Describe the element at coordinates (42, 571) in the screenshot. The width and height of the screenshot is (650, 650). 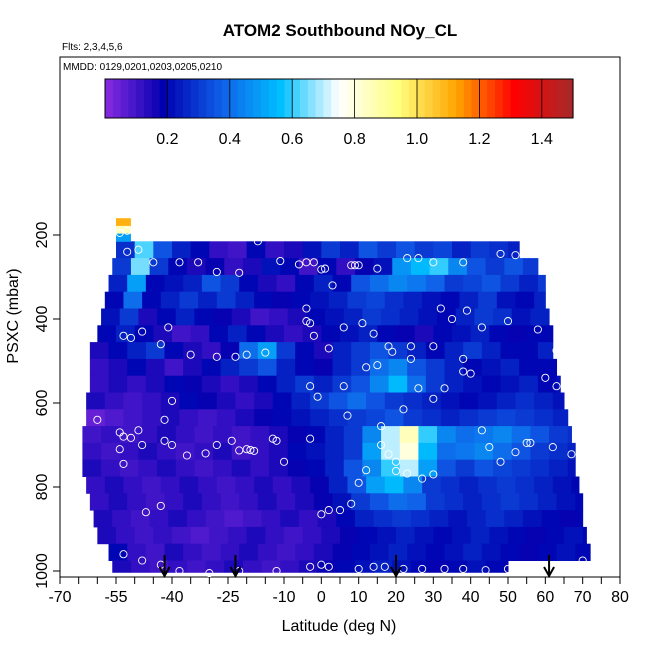
I see `y-tick-label: 1000` at that location.